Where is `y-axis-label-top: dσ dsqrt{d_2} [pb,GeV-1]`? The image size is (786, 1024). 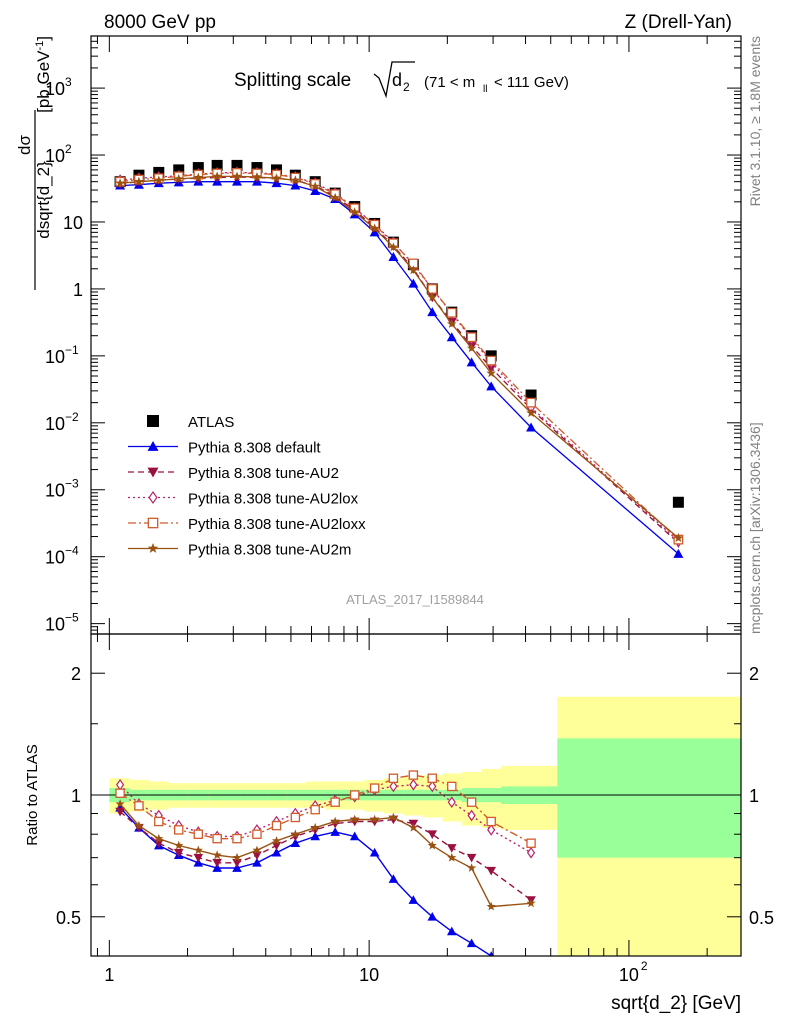
y-axis-label-top: dσ dsqrt{d_2} [pb,GeV-1] is located at coordinates (34, 163).